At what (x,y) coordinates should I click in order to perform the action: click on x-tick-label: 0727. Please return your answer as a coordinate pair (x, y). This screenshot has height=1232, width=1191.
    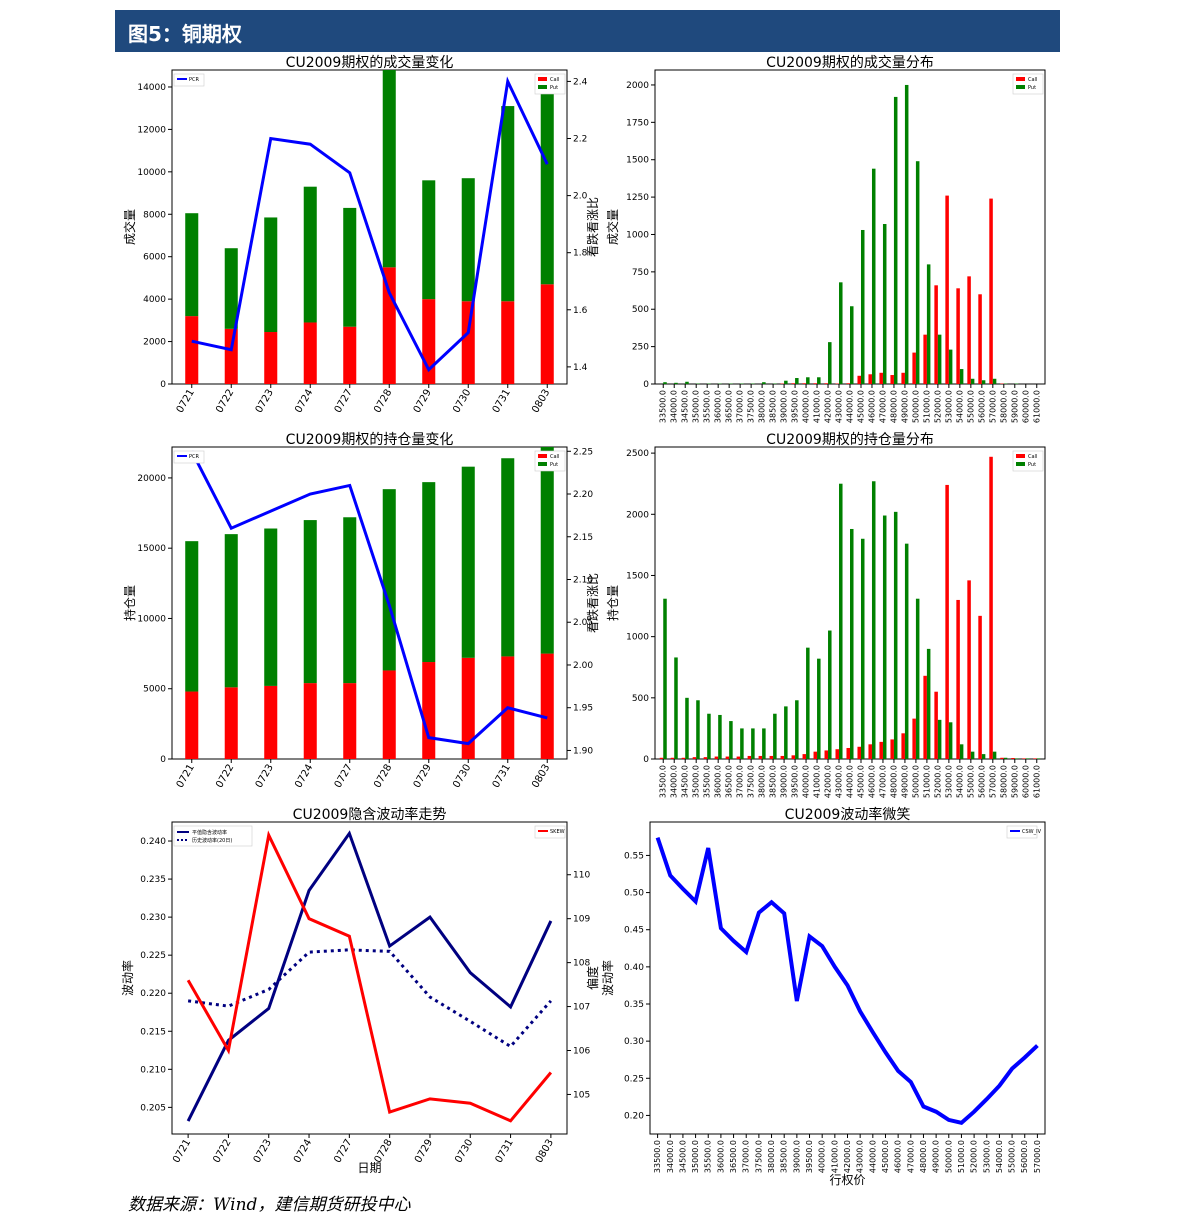
    Looking at the image, I should click on (343, 1152).